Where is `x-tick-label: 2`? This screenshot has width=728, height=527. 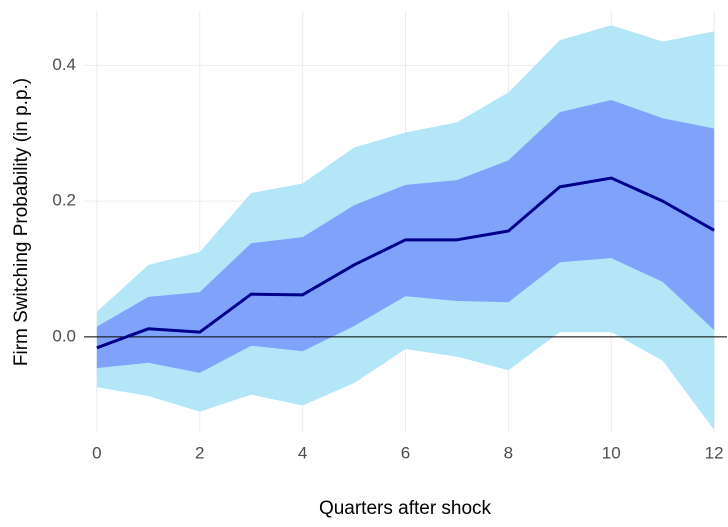
x-tick-label: 2 is located at coordinates (199, 452).